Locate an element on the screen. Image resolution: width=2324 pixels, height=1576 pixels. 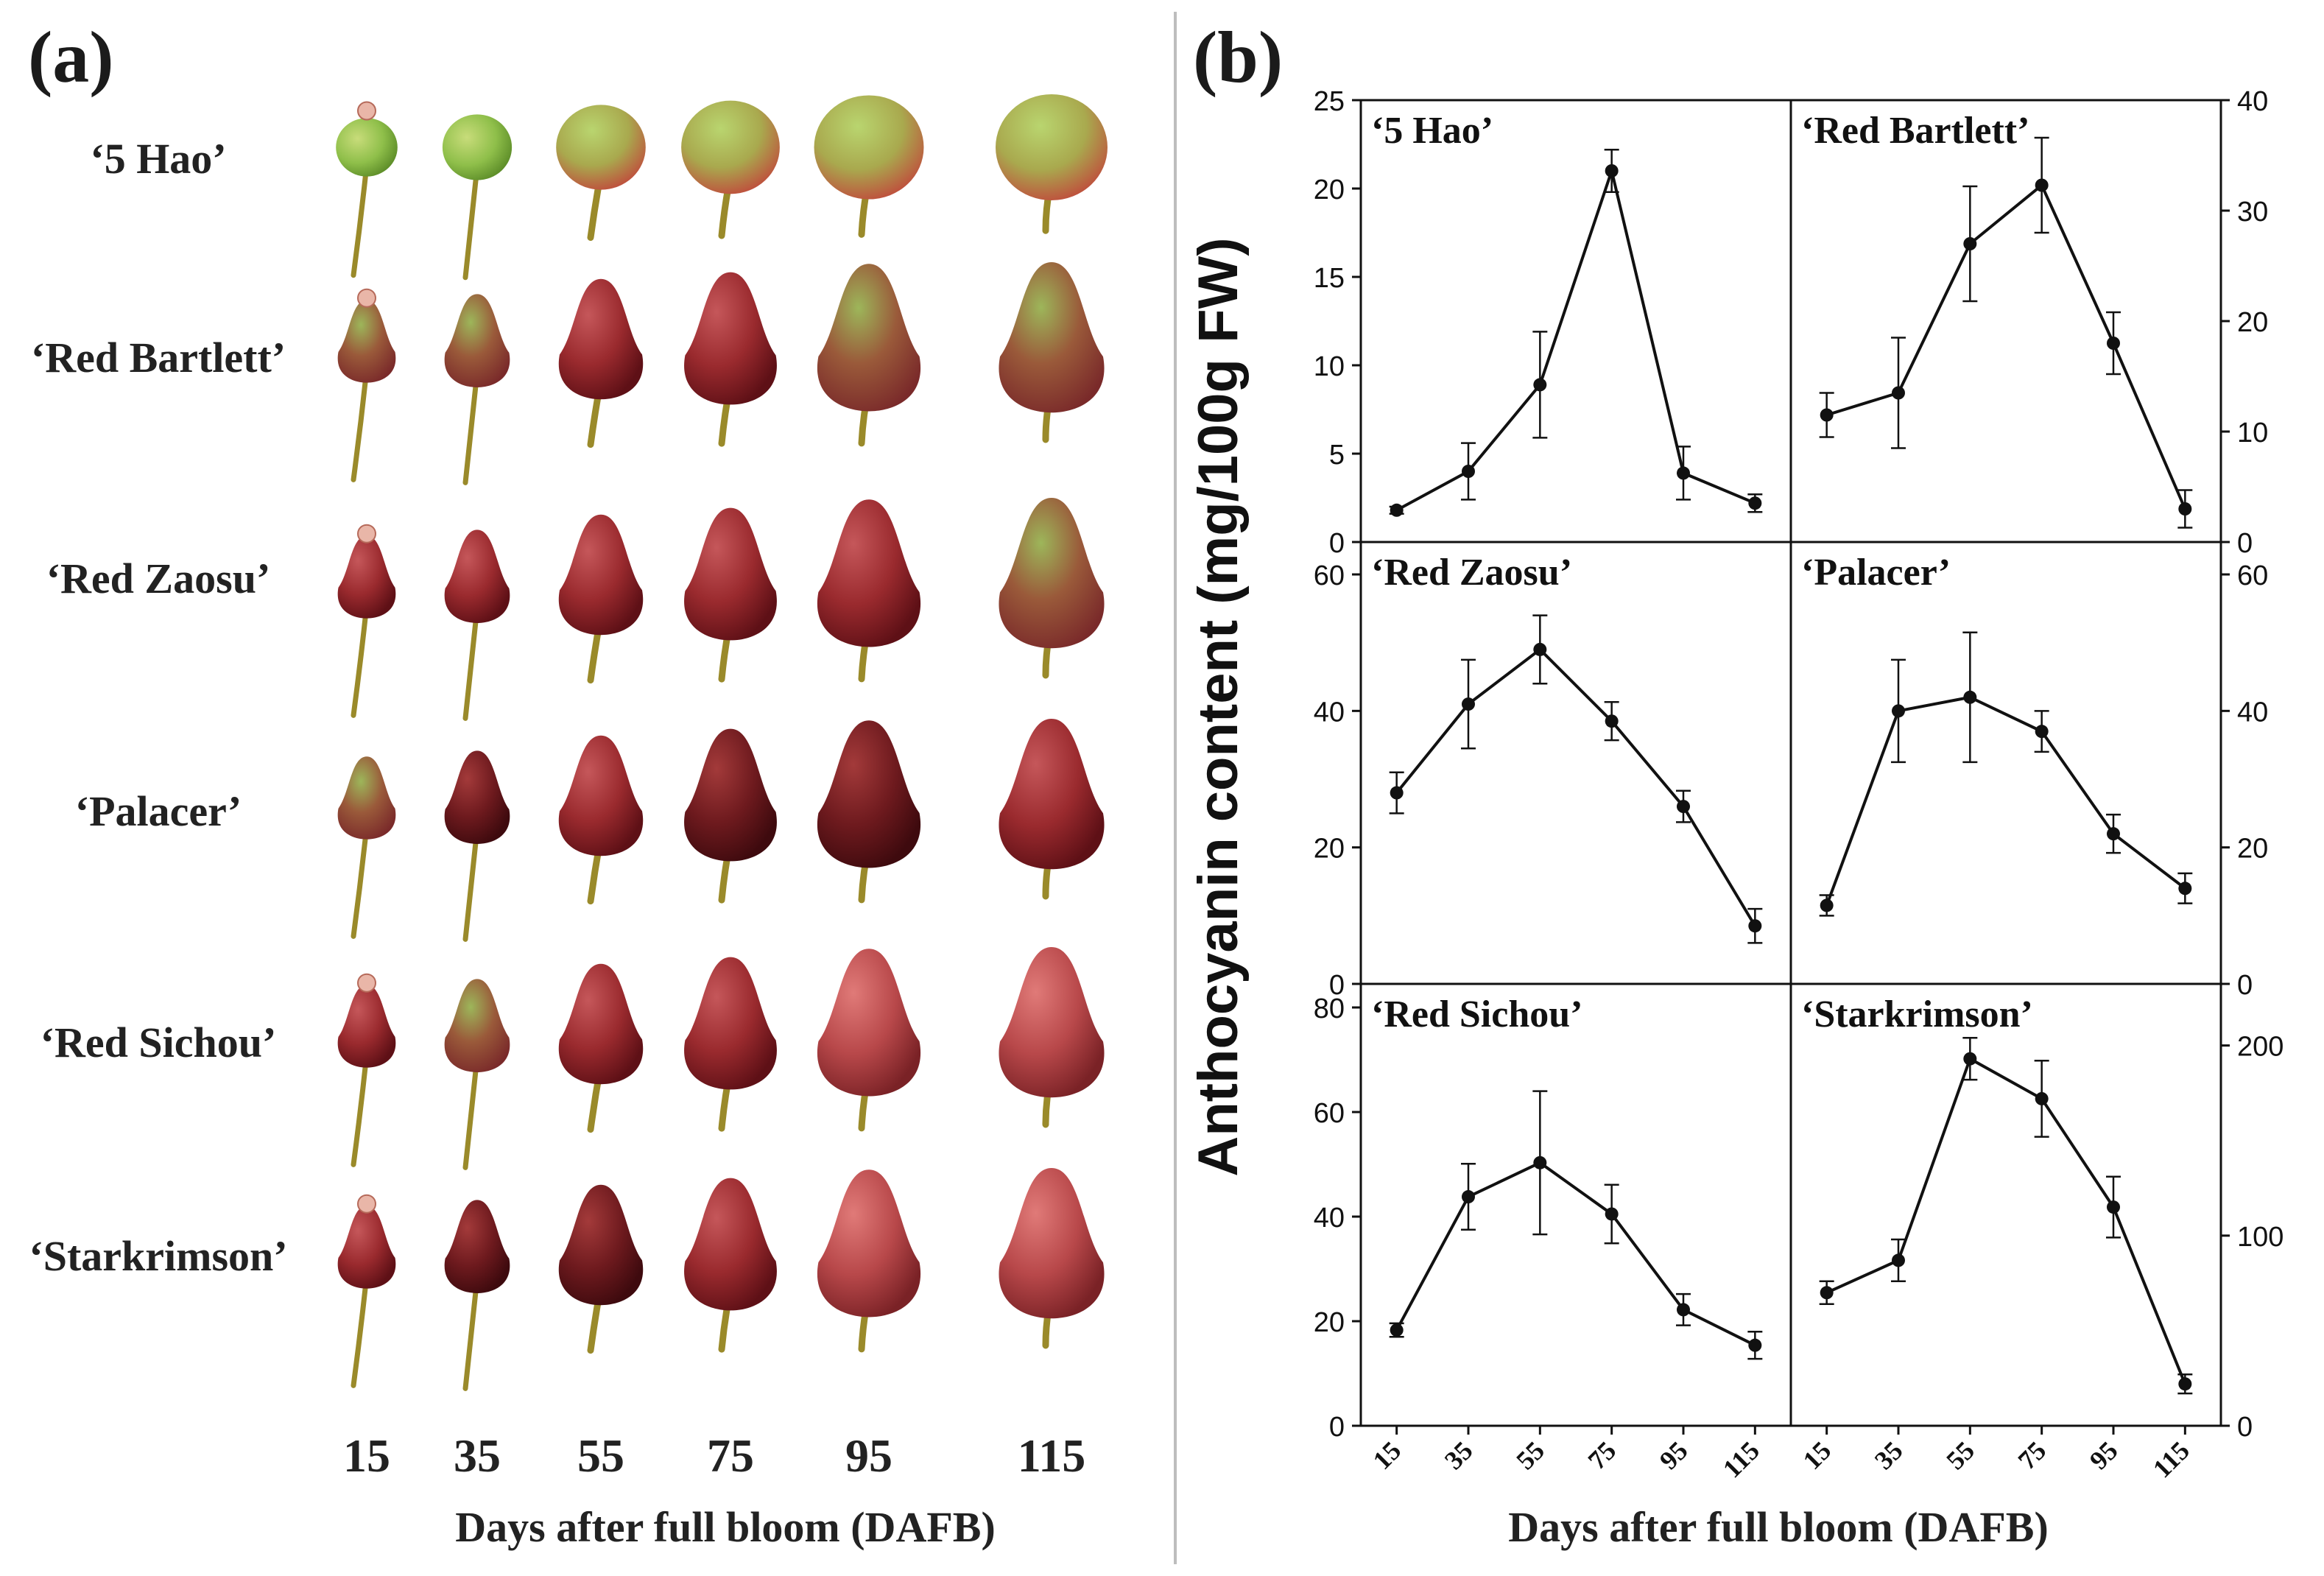
panel-b-xaxis-title: Days after full bloom (DAFB) is located at coordinates (1778, 1527).